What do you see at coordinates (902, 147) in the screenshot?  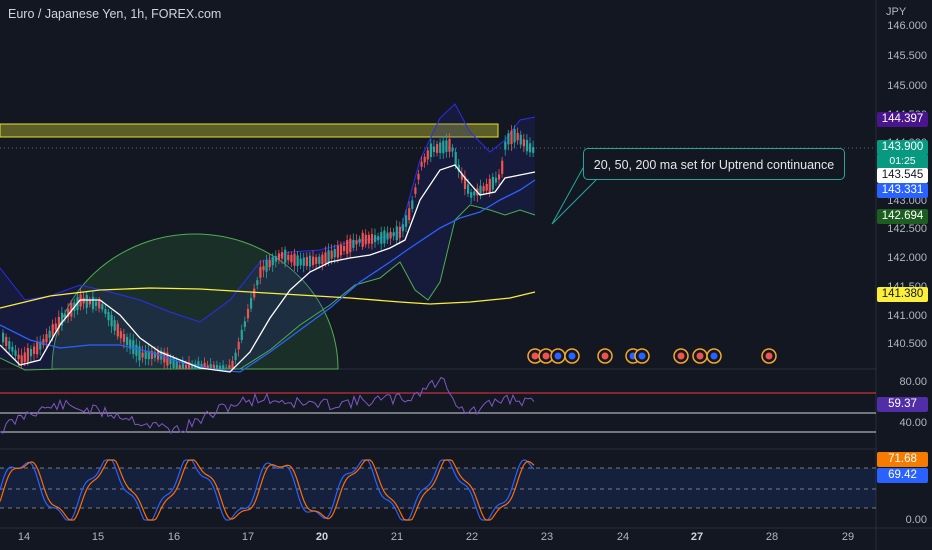 I see `price-badge-last: 143.900` at bounding box center [902, 147].